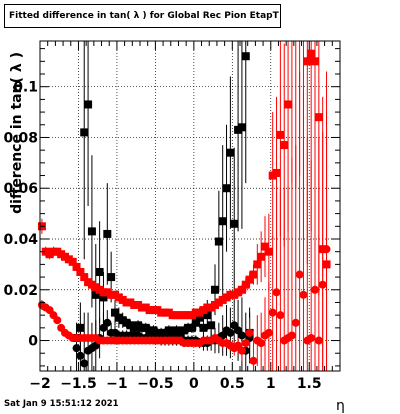 Image resolution: width=400 pixels, height=414 pixels. I want to click on y-tick-label: 0, so click(33, 342).